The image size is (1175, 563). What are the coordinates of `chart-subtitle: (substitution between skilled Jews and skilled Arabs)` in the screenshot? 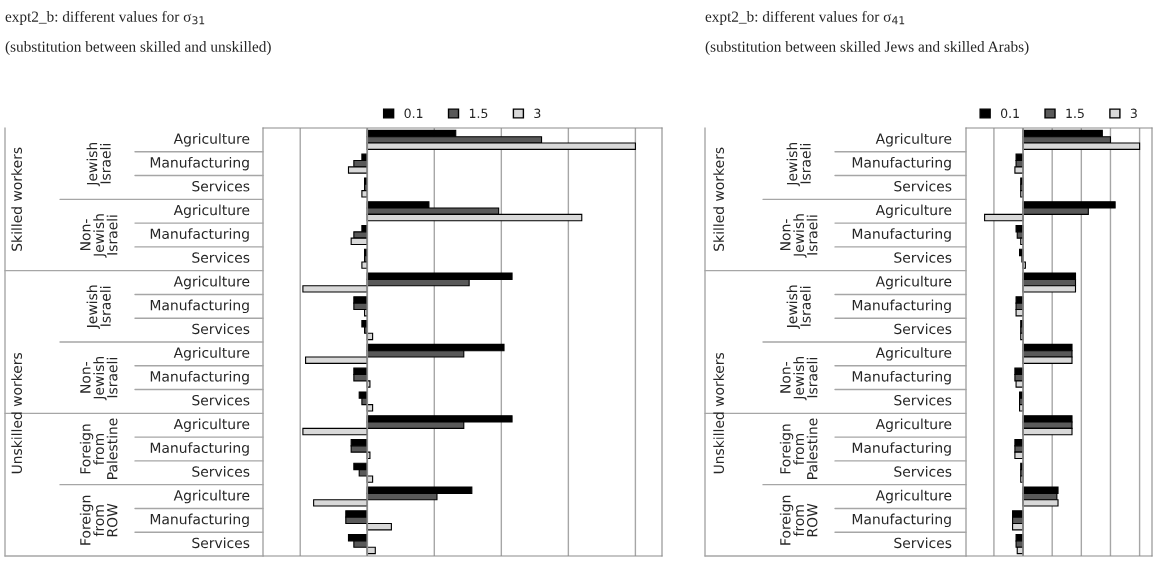 It's located at (867, 48).